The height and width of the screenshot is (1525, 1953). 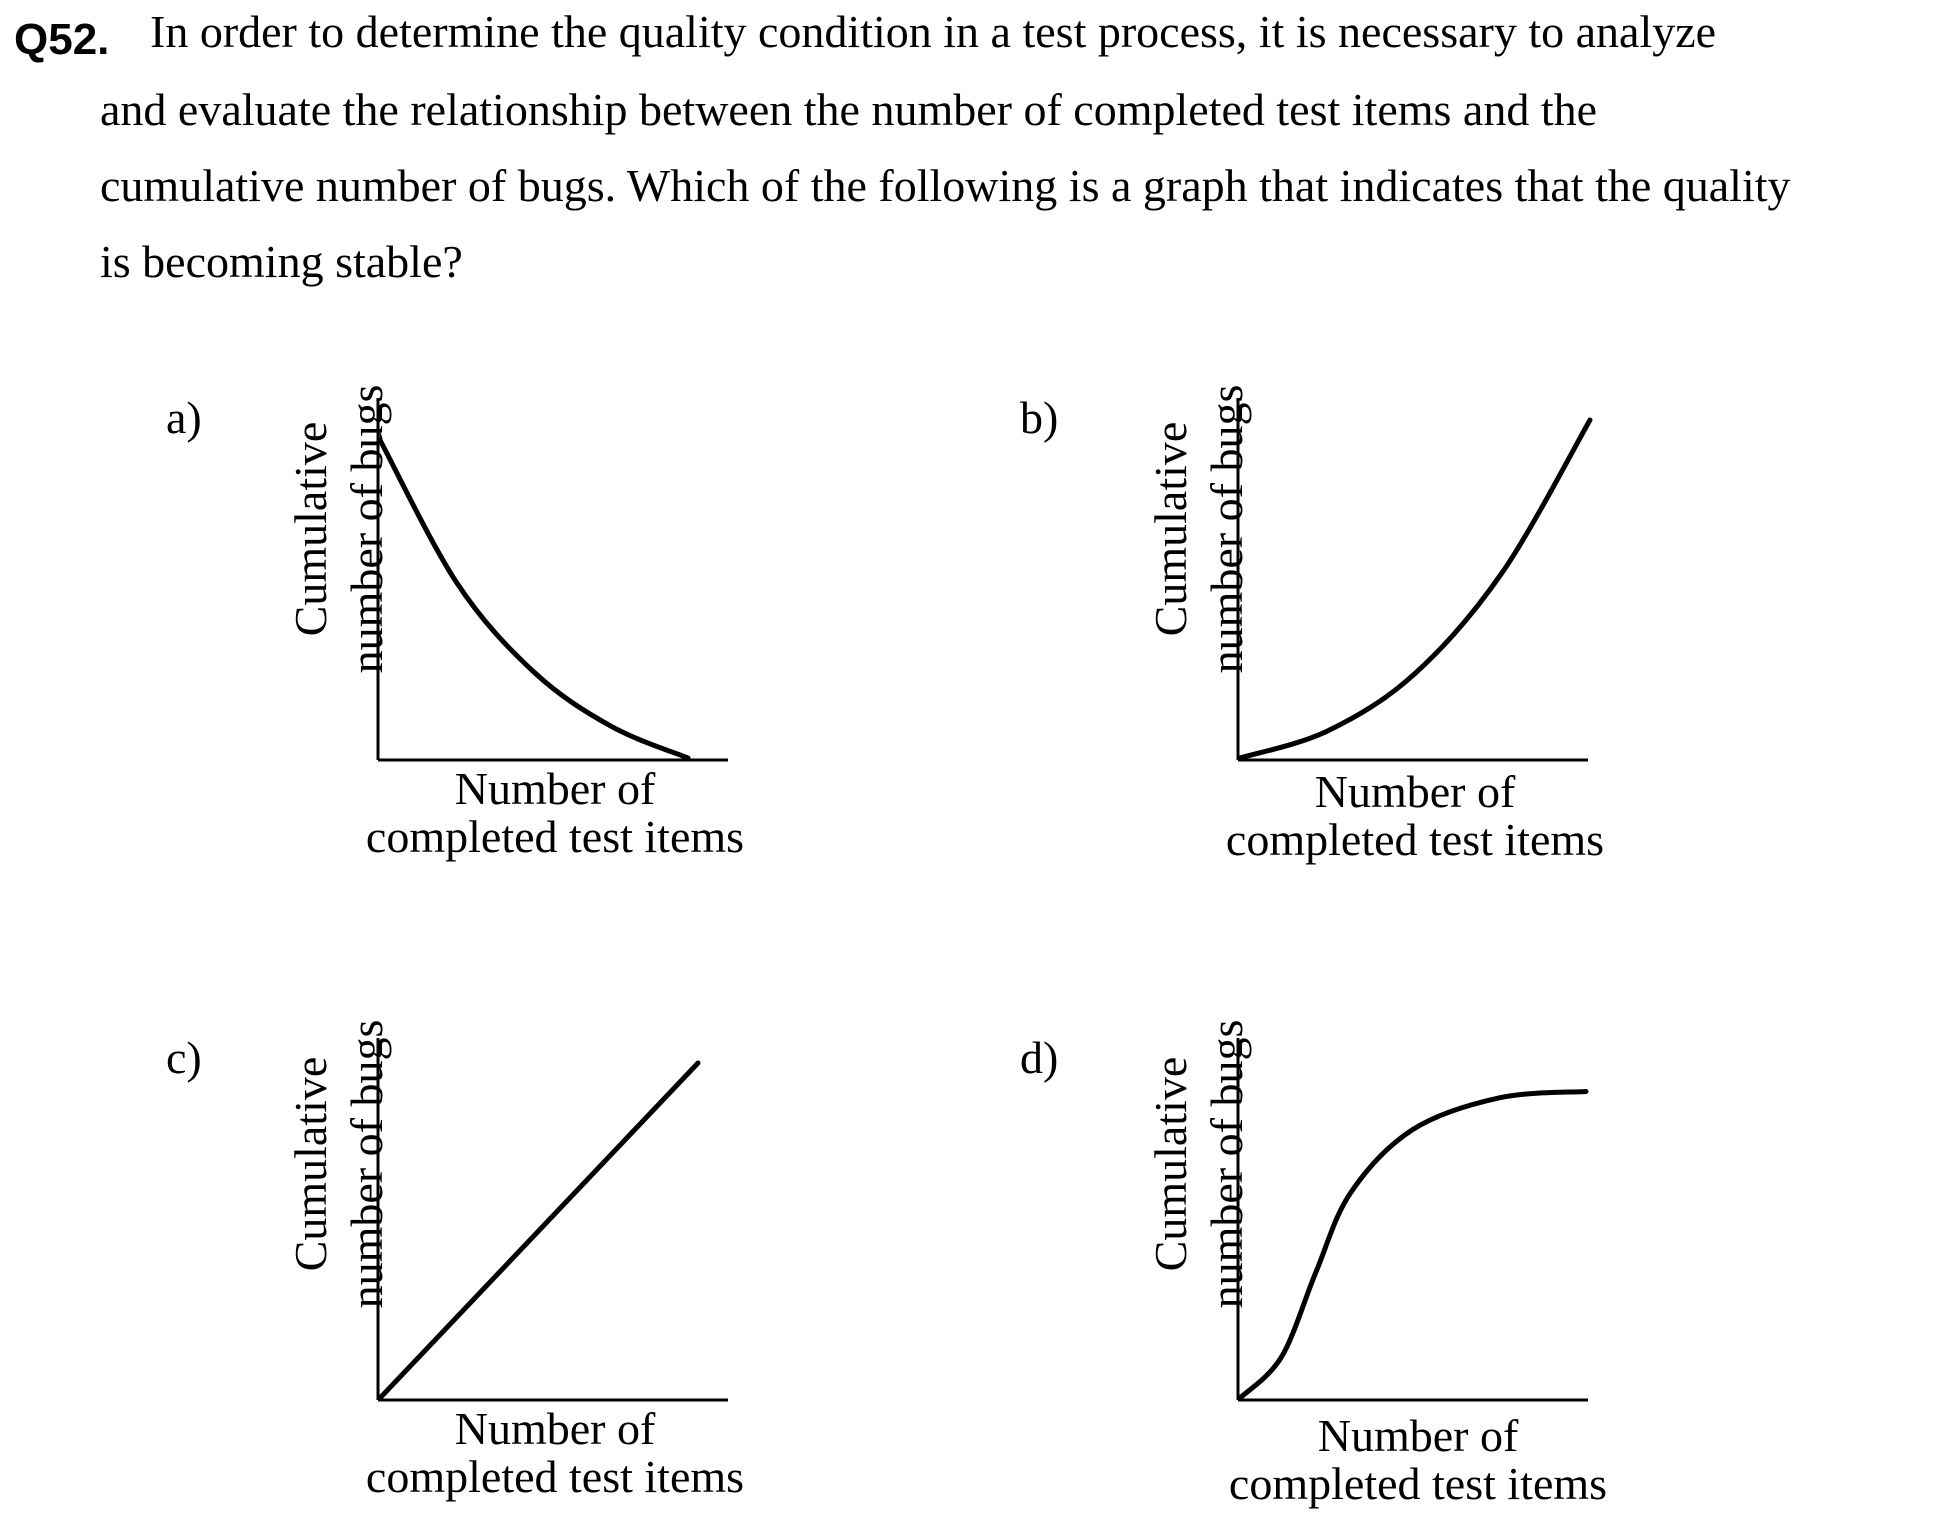 I want to click on option-b-curve, so click(x=1415, y=589).